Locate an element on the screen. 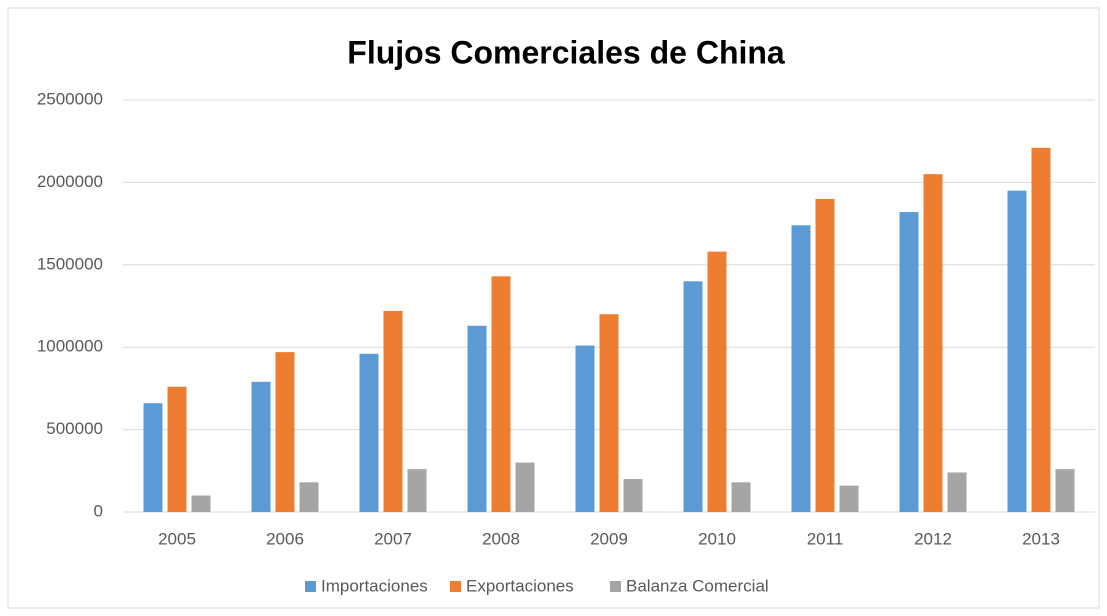 The height and width of the screenshot is (616, 1107). y-tick-label: 2000000 is located at coordinates (70, 181).